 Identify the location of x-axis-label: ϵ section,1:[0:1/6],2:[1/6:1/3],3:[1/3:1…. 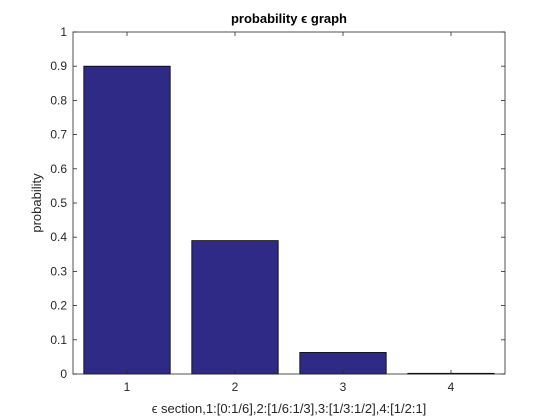
(289, 408).